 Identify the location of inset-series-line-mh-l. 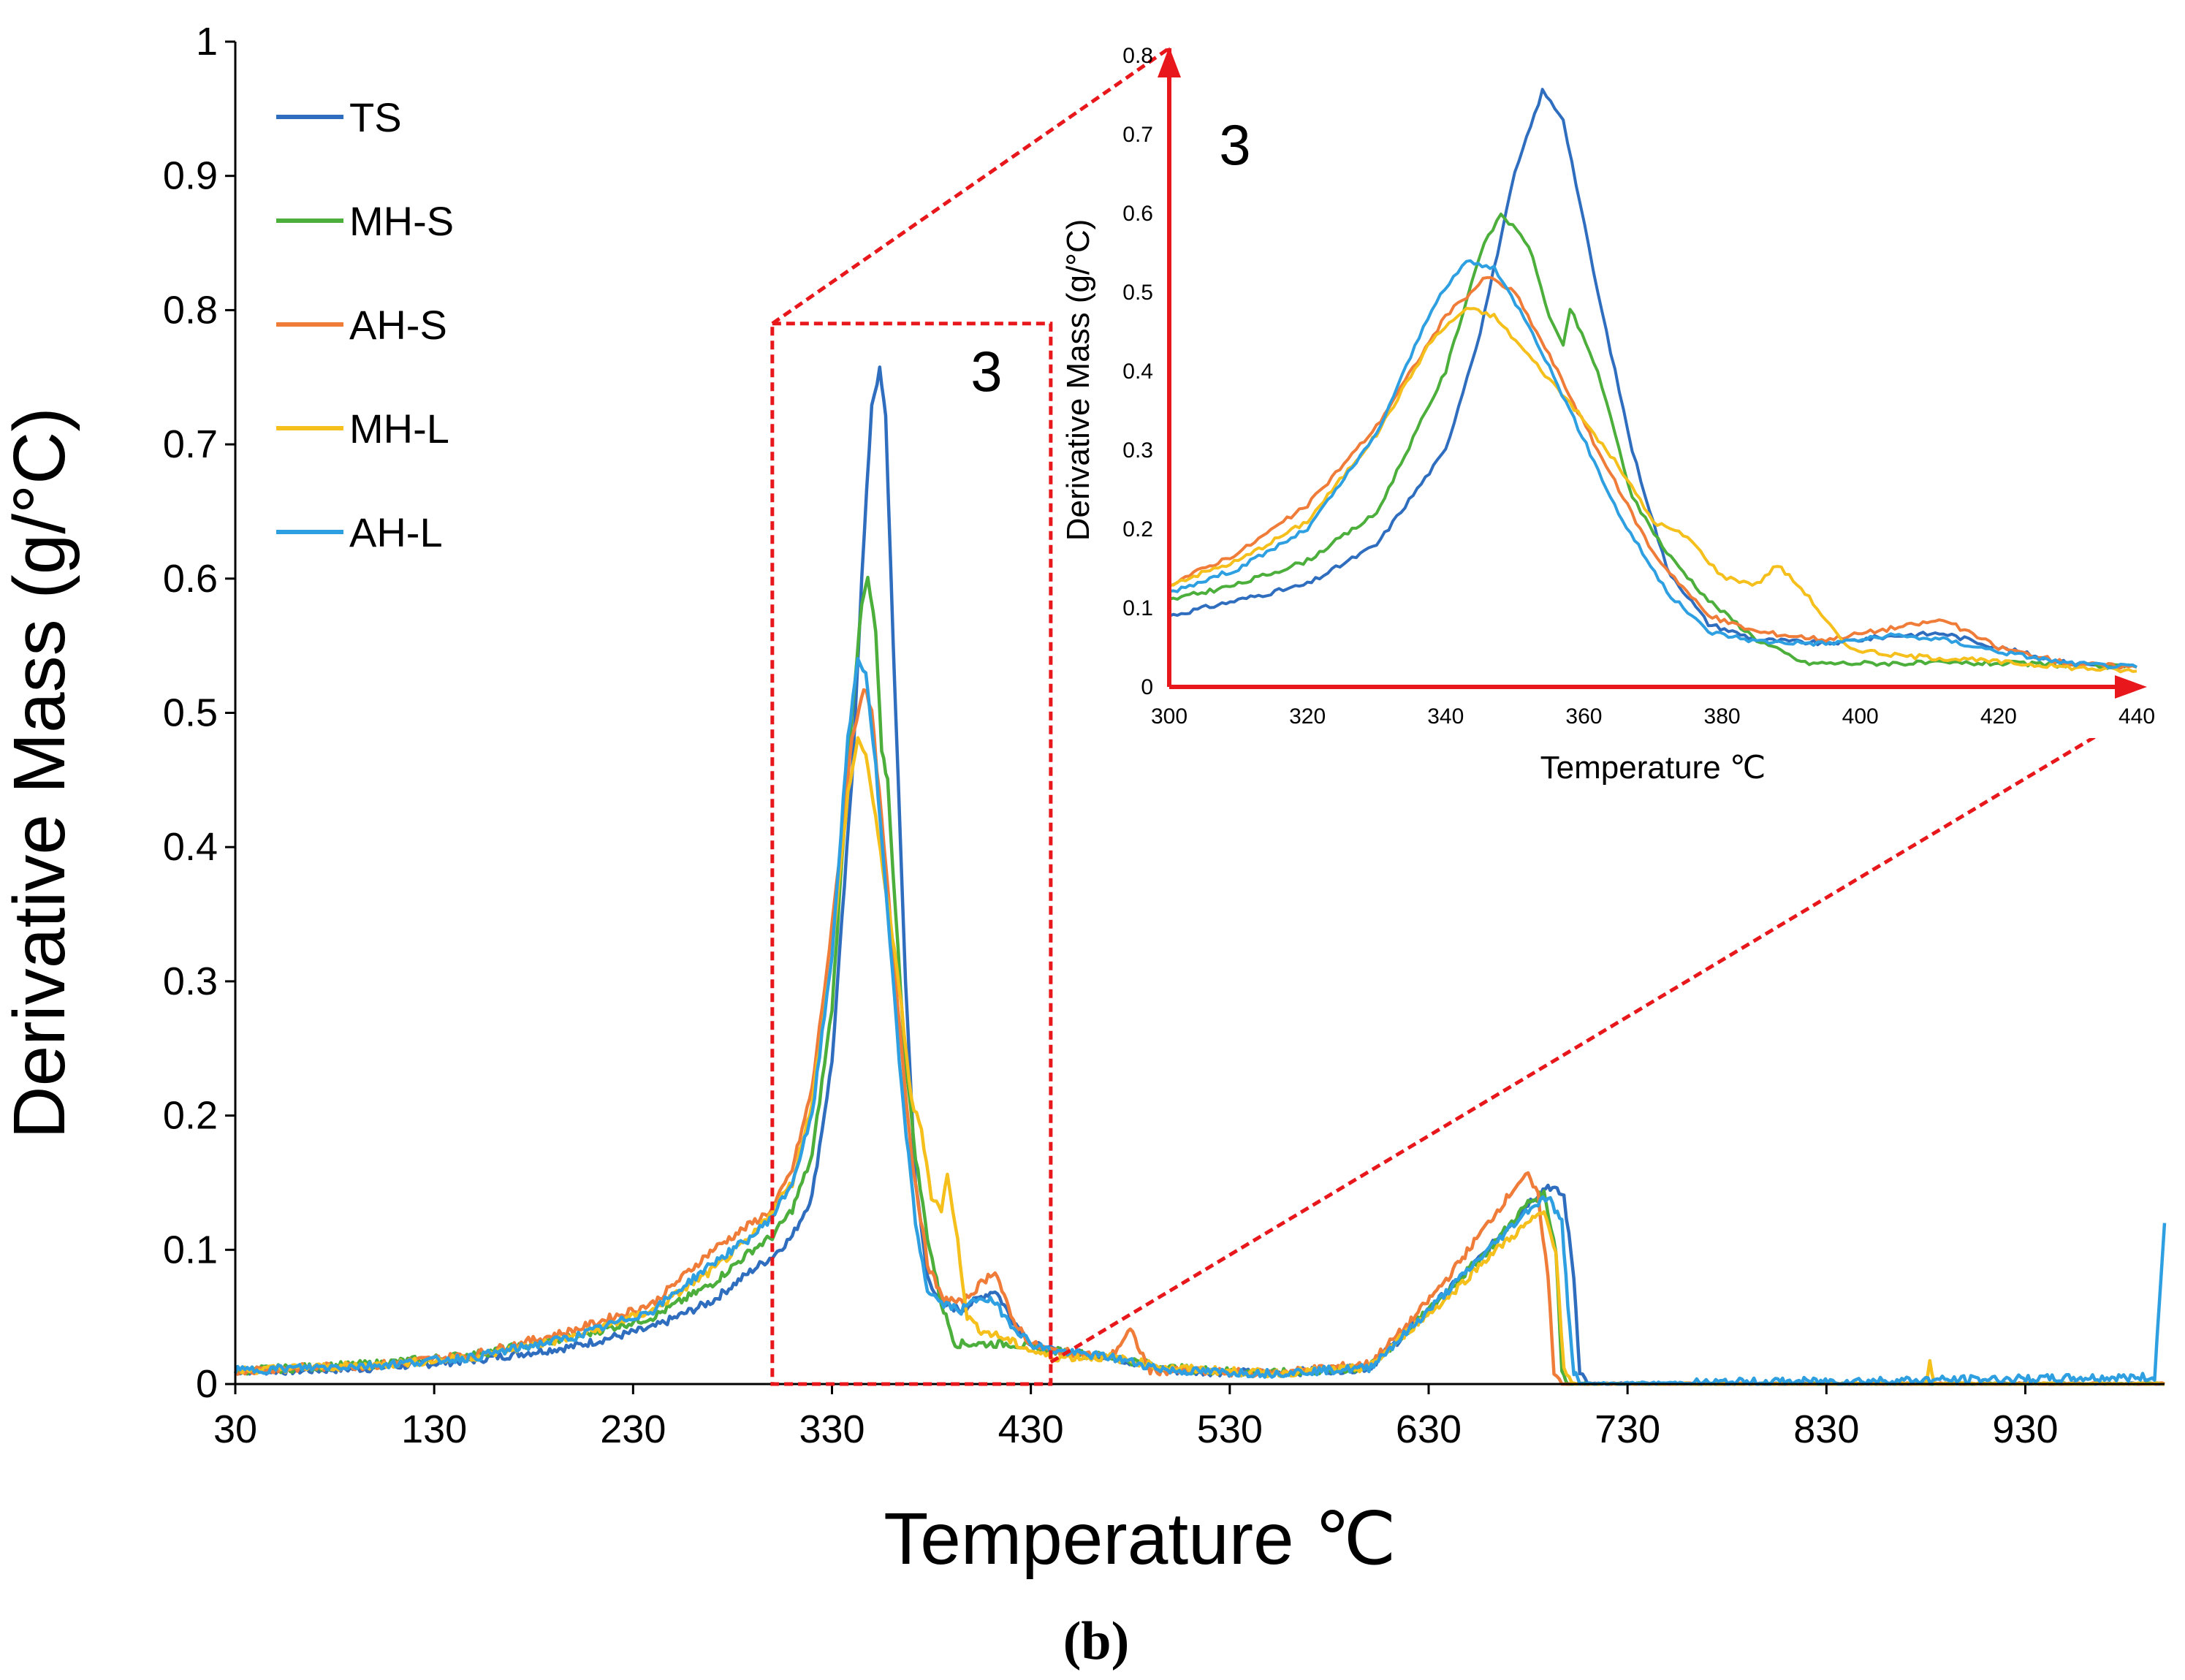
(1653, 490).